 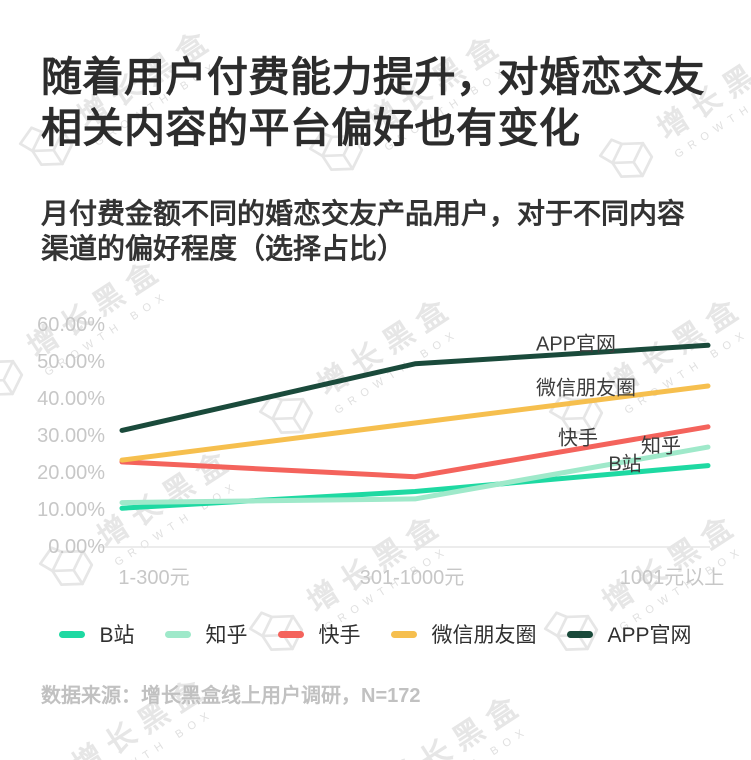 What do you see at coordinates (231, 696) in the screenshot?
I see `data-source-note: 数据来源：增长黑盒线上用户调研，N=172` at bounding box center [231, 696].